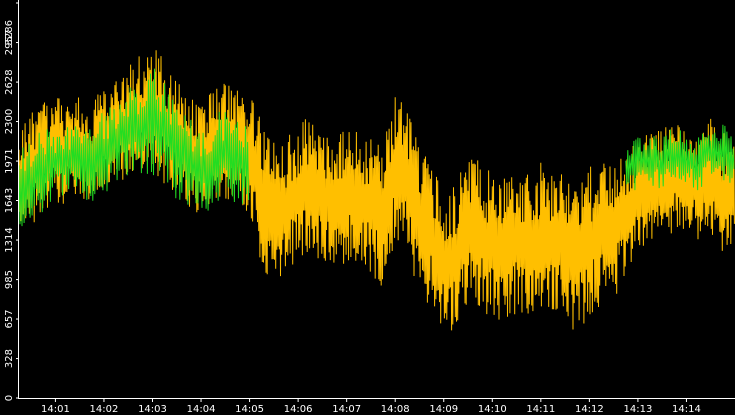  Describe the element at coordinates (9, 42) in the screenshot. I see `y-tick-label: 2957` at that location.